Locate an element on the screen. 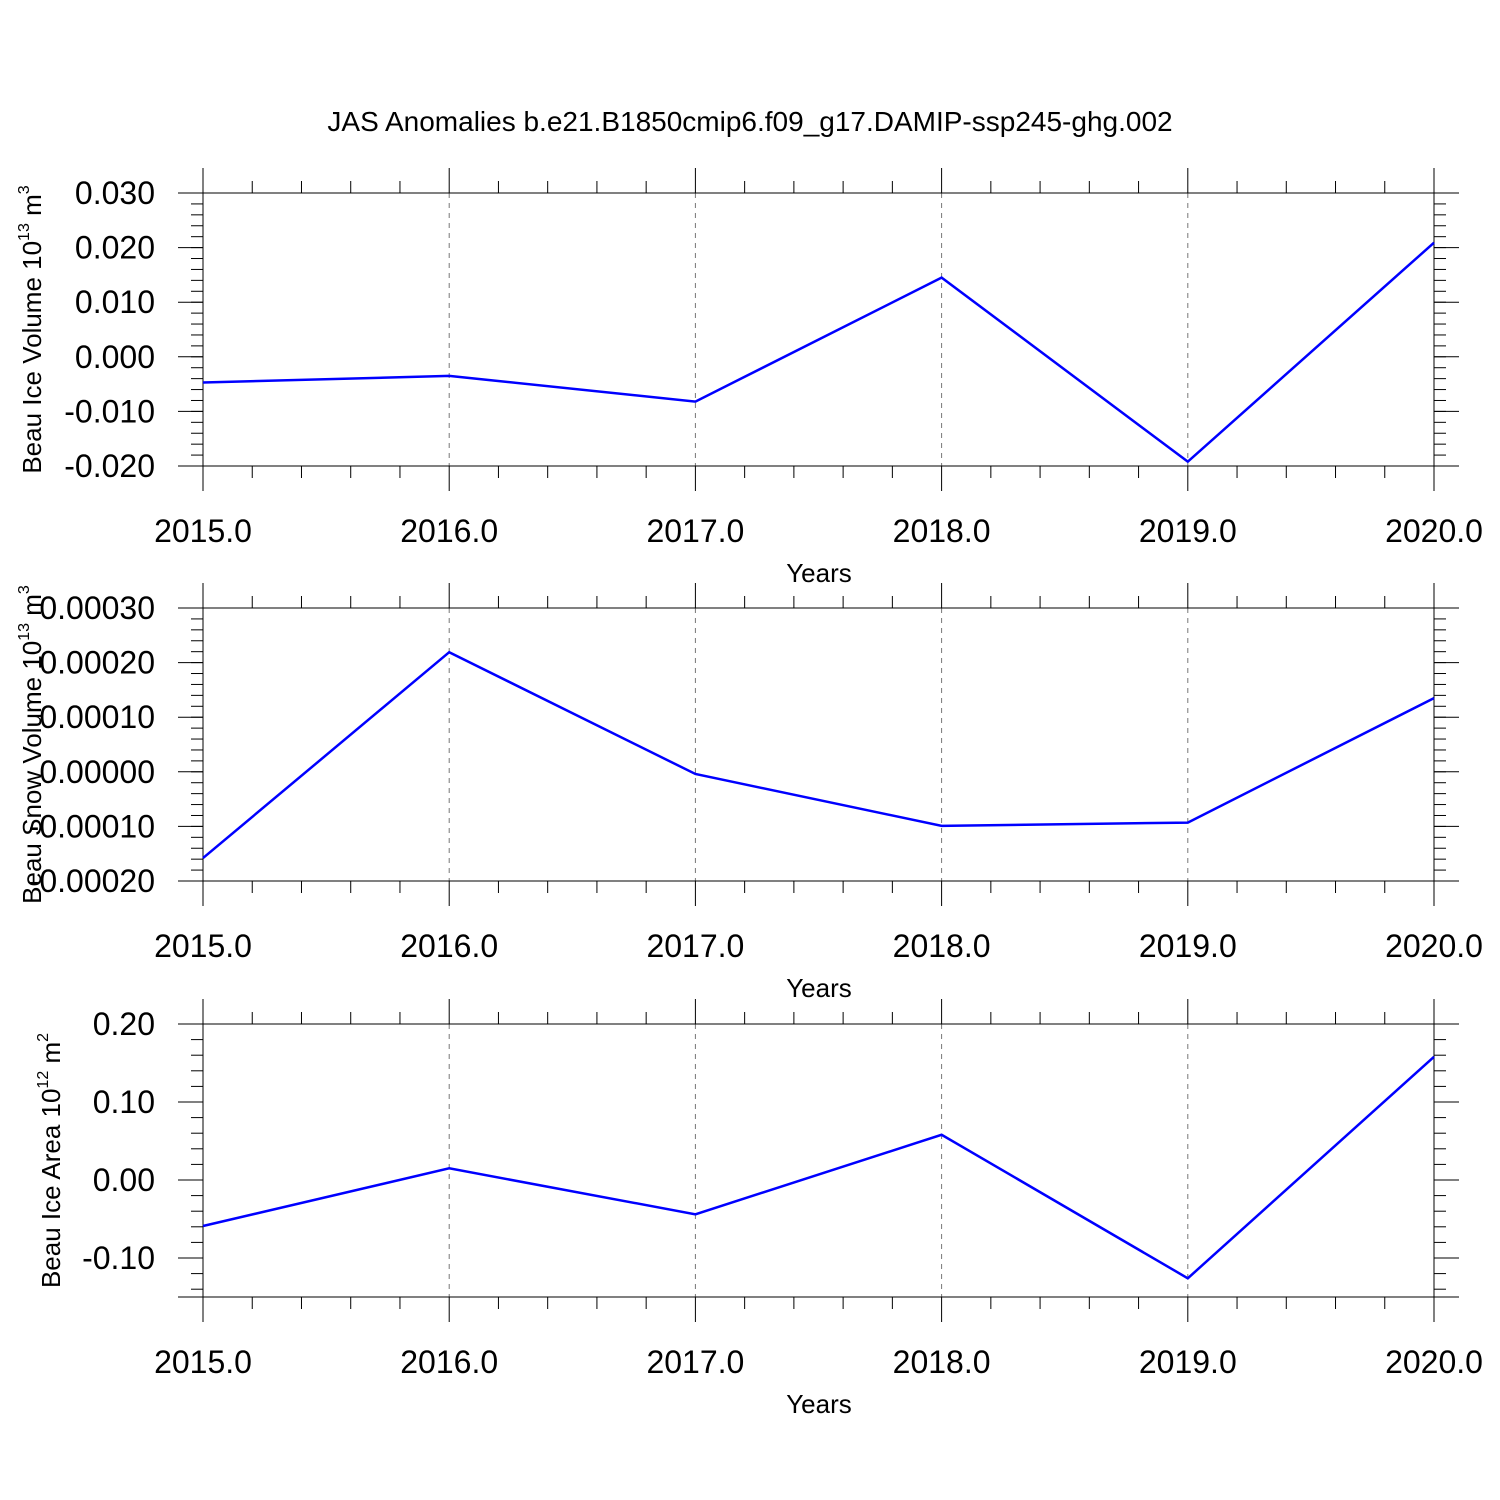 This screenshot has width=1500, height=1500. y-tick-label: -0.010 is located at coordinates (109, 411).